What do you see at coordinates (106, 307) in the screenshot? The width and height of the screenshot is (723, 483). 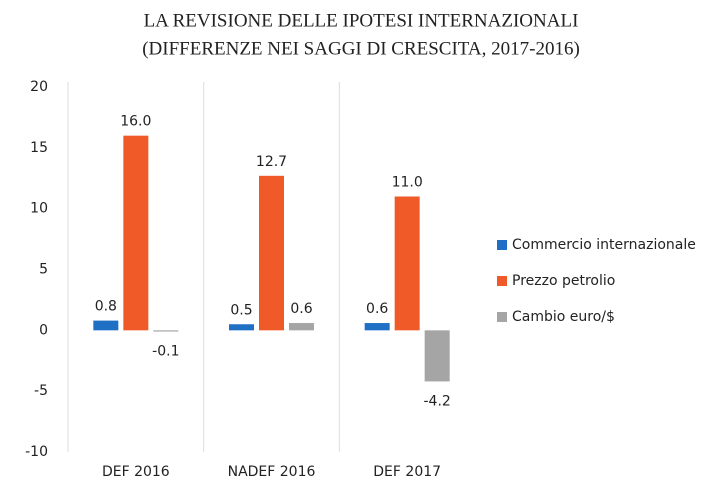 I see `data-label: 0.8` at bounding box center [106, 307].